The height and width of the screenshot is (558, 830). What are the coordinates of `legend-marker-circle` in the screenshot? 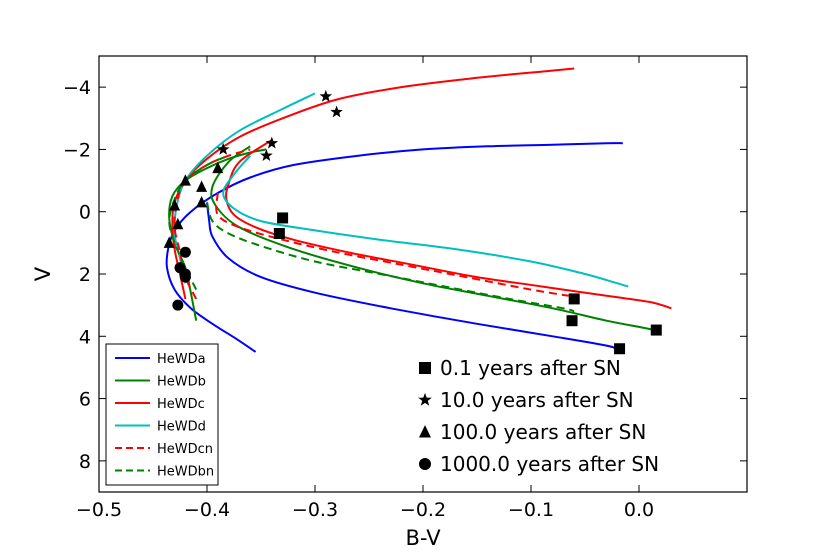 It's located at (425, 464).